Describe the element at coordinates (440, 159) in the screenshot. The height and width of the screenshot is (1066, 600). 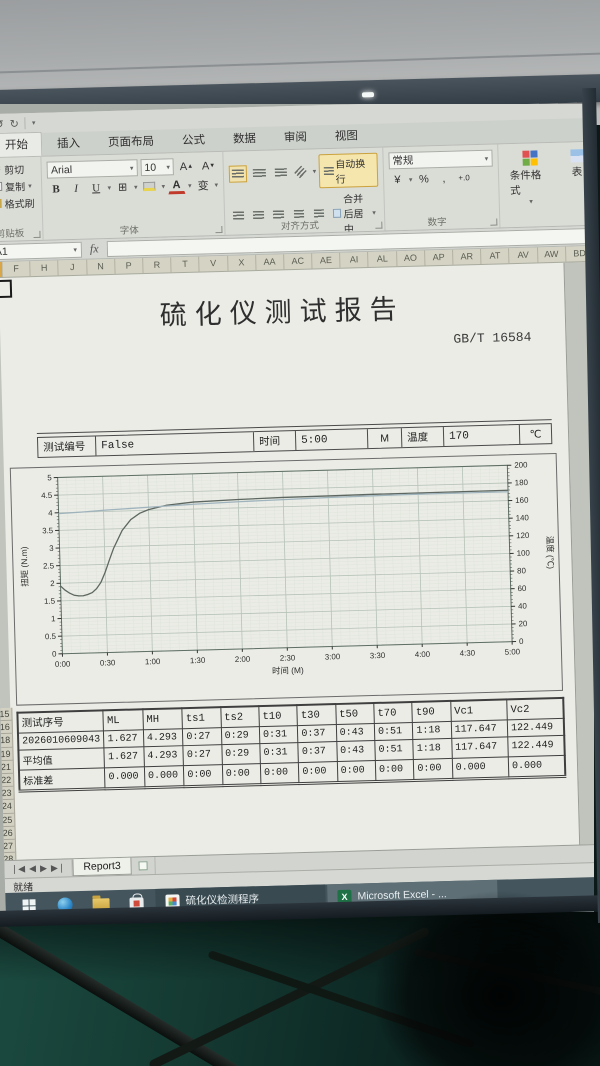
I see `number-format-combo: 常规 ▾` at that location.